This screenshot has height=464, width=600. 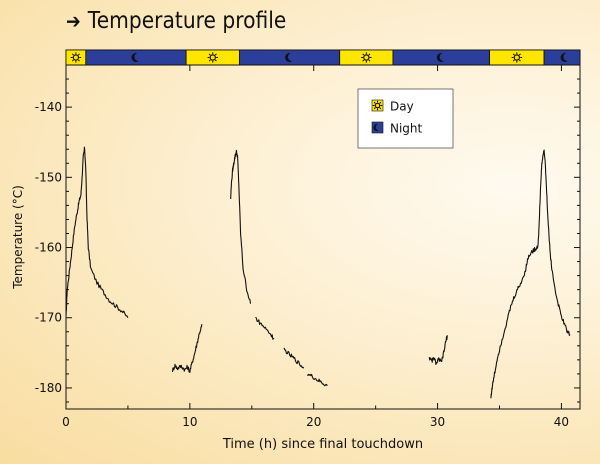 I want to click on legend: Day Night, so click(x=405, y=118).